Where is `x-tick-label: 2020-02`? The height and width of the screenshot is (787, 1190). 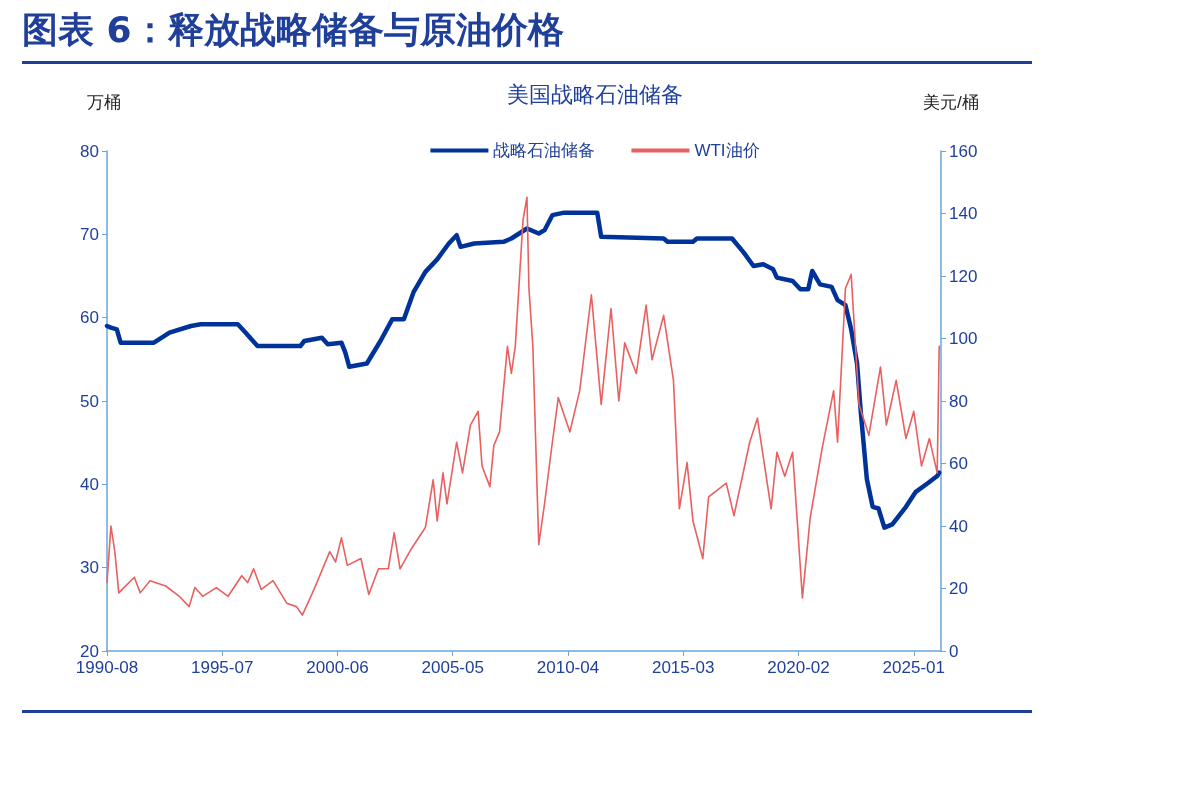 x-tick-label: 2020-02 is located at coordinates (798, 667).